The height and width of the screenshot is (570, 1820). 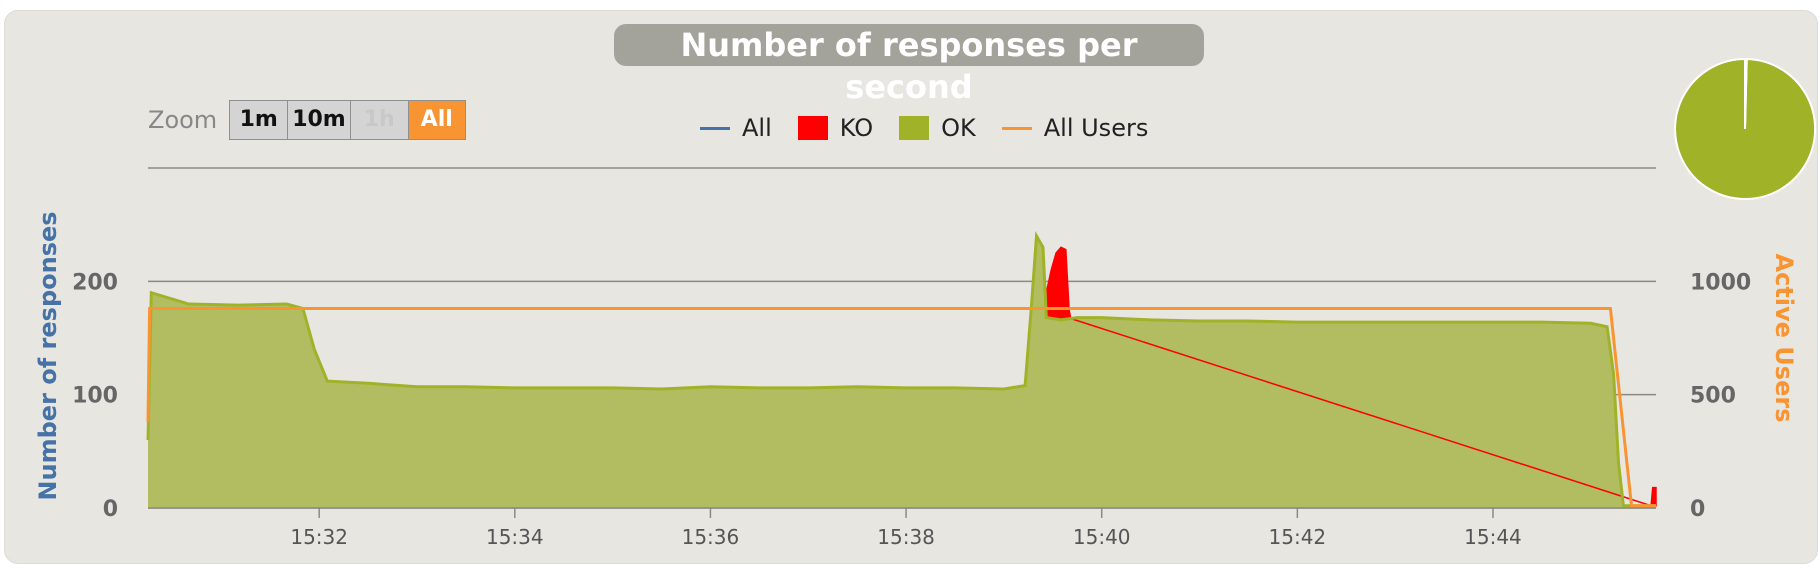 I want to click on legend-item-all-users: All Users, so click(x=1075, y=128).